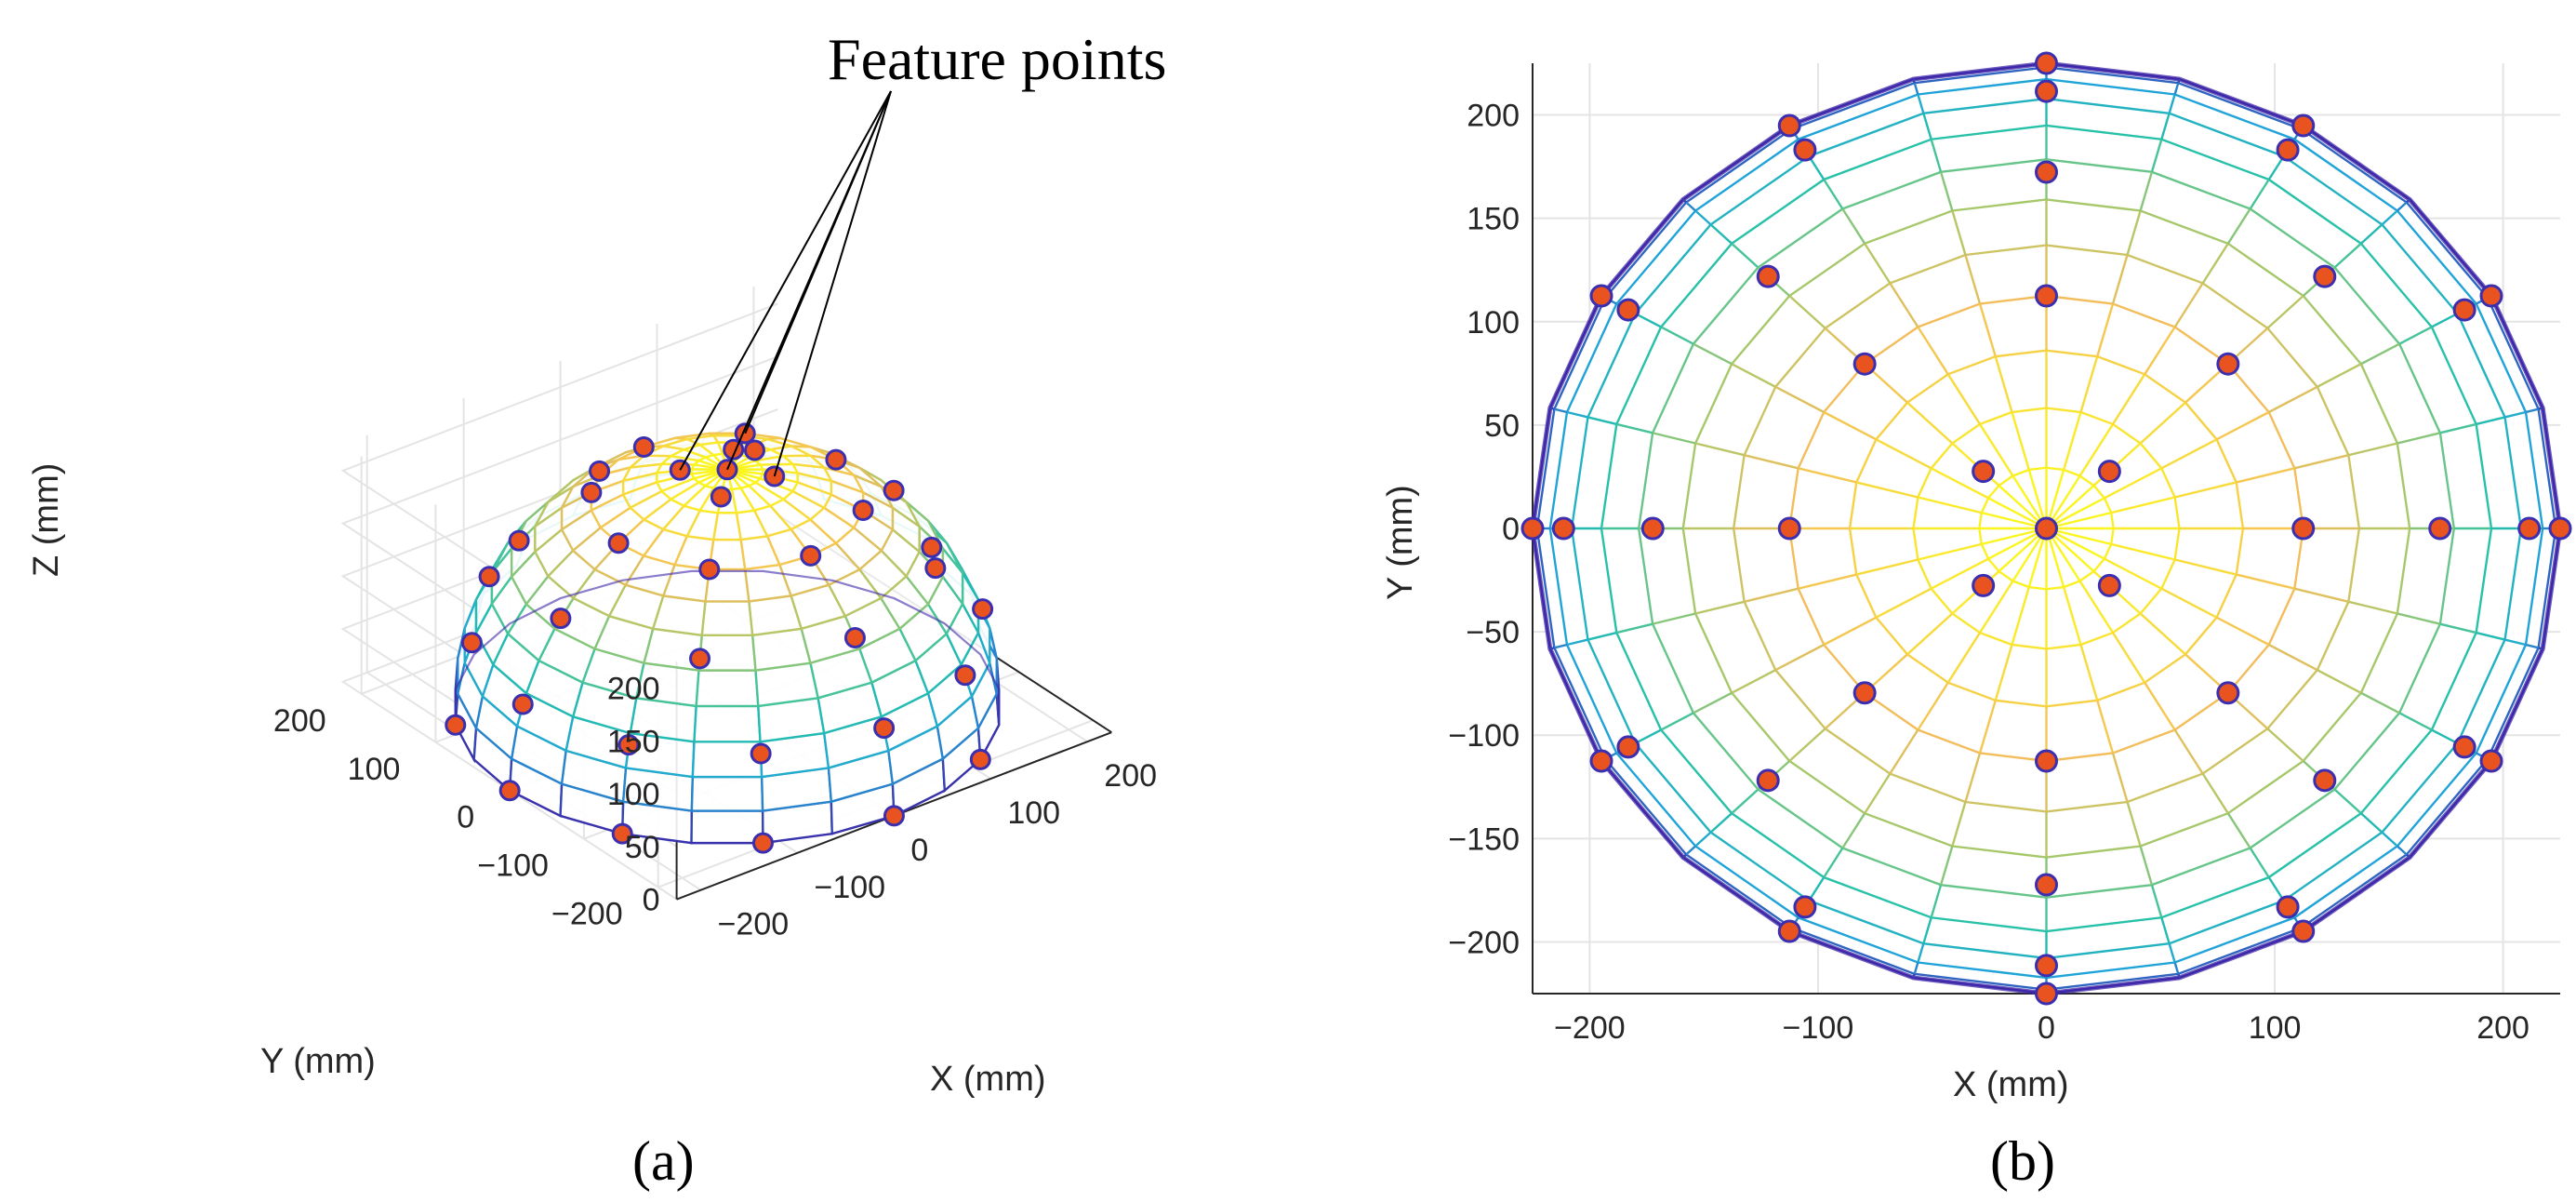 Image resolution: width=2576 pixels, height=1202 pixels. What do you see at coordinates (1493, 323) in the screenshot?
I see `b-y-tick-label: 100` at bounding box center [1493, 323].